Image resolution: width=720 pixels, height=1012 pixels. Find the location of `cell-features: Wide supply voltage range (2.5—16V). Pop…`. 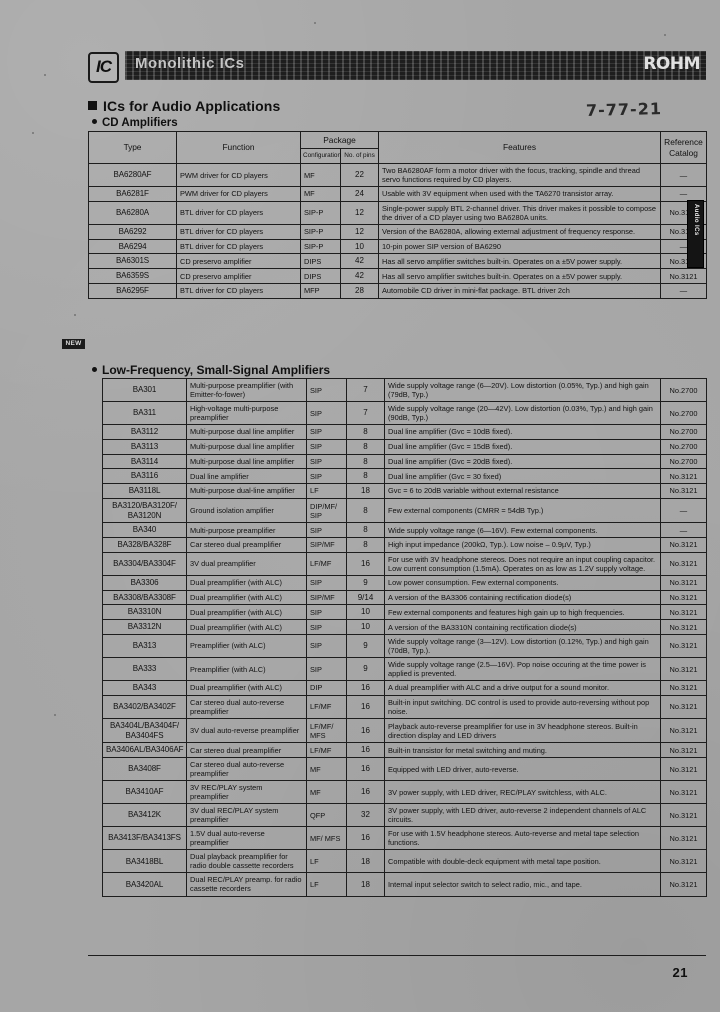

cell-features: Wide supply voltage range (2.5—16V). Pop… is located at coordinates (522, 669).